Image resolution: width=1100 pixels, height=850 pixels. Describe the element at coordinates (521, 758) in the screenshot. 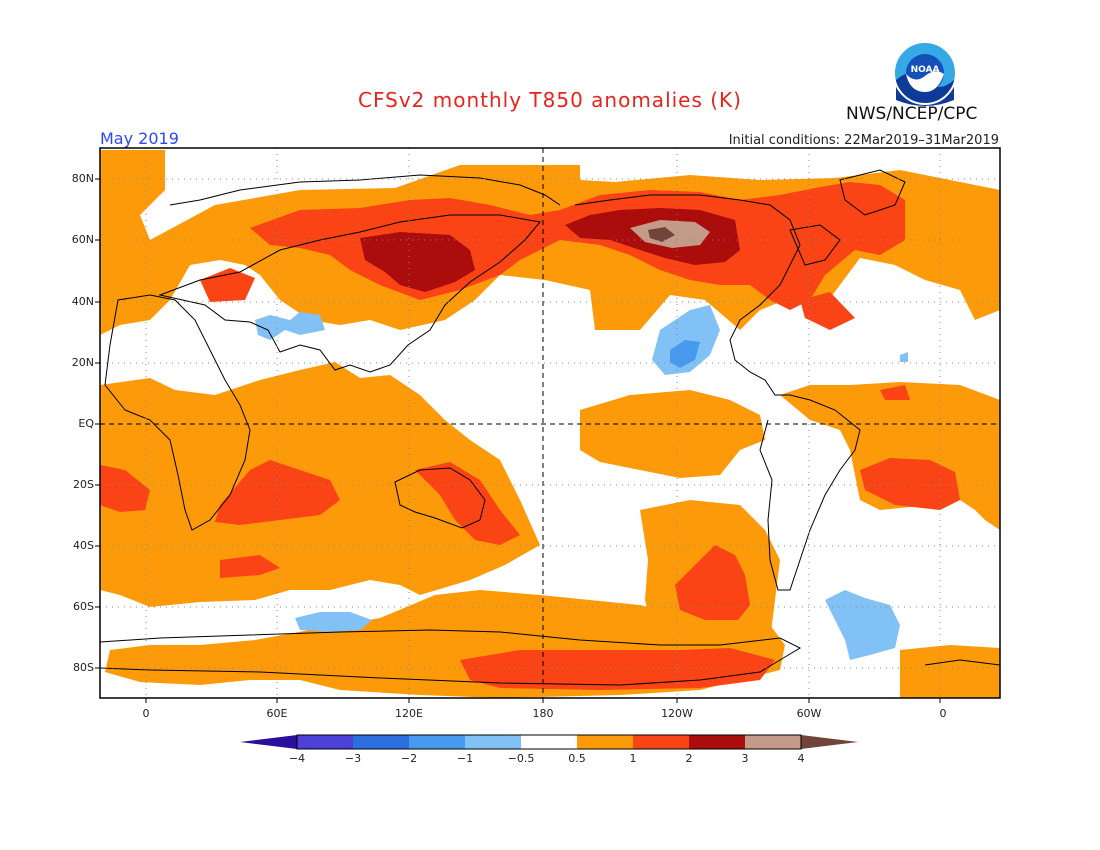

I see `colorbar-label: −0.5` at that location.